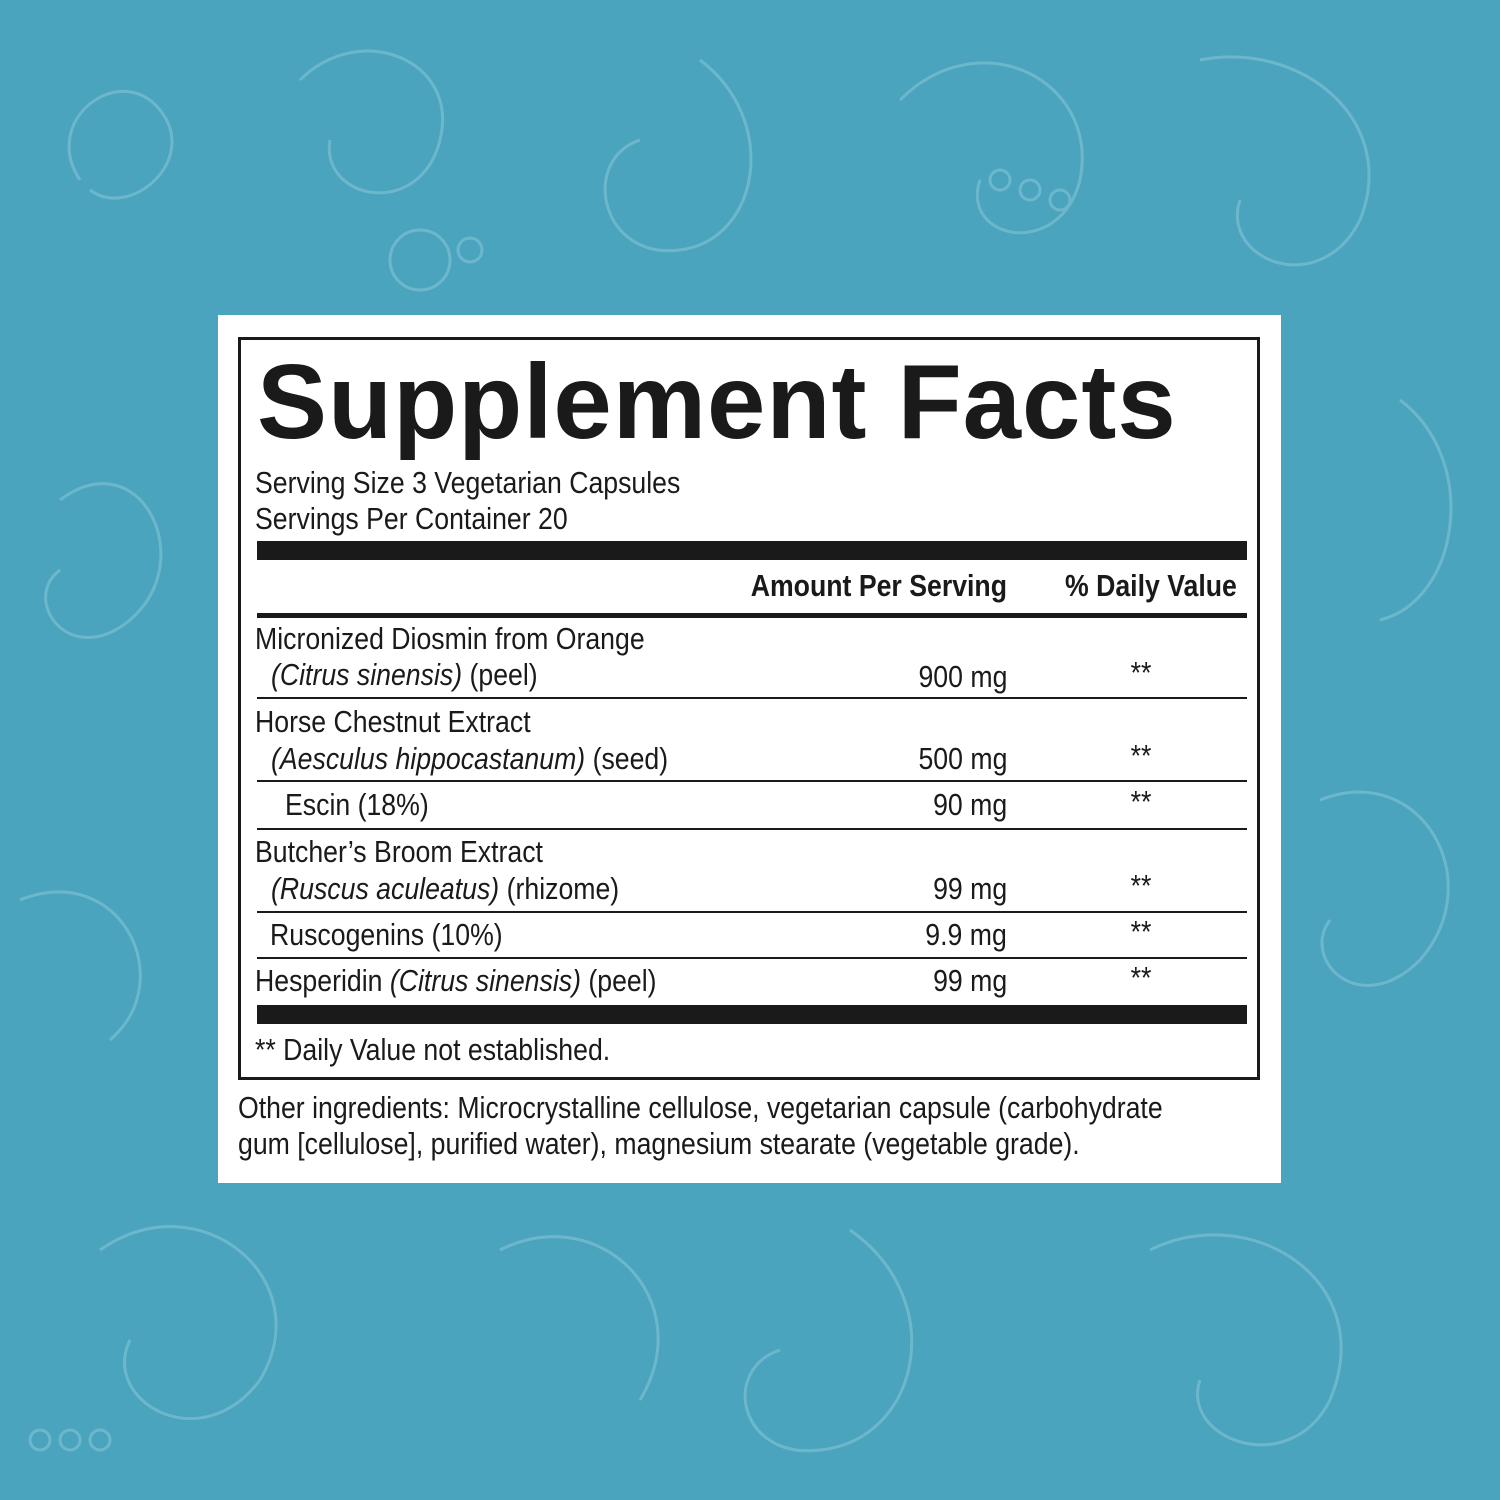  I want to click on ingredient-name: Butcher’s Broom Extract, so click(399, 851).